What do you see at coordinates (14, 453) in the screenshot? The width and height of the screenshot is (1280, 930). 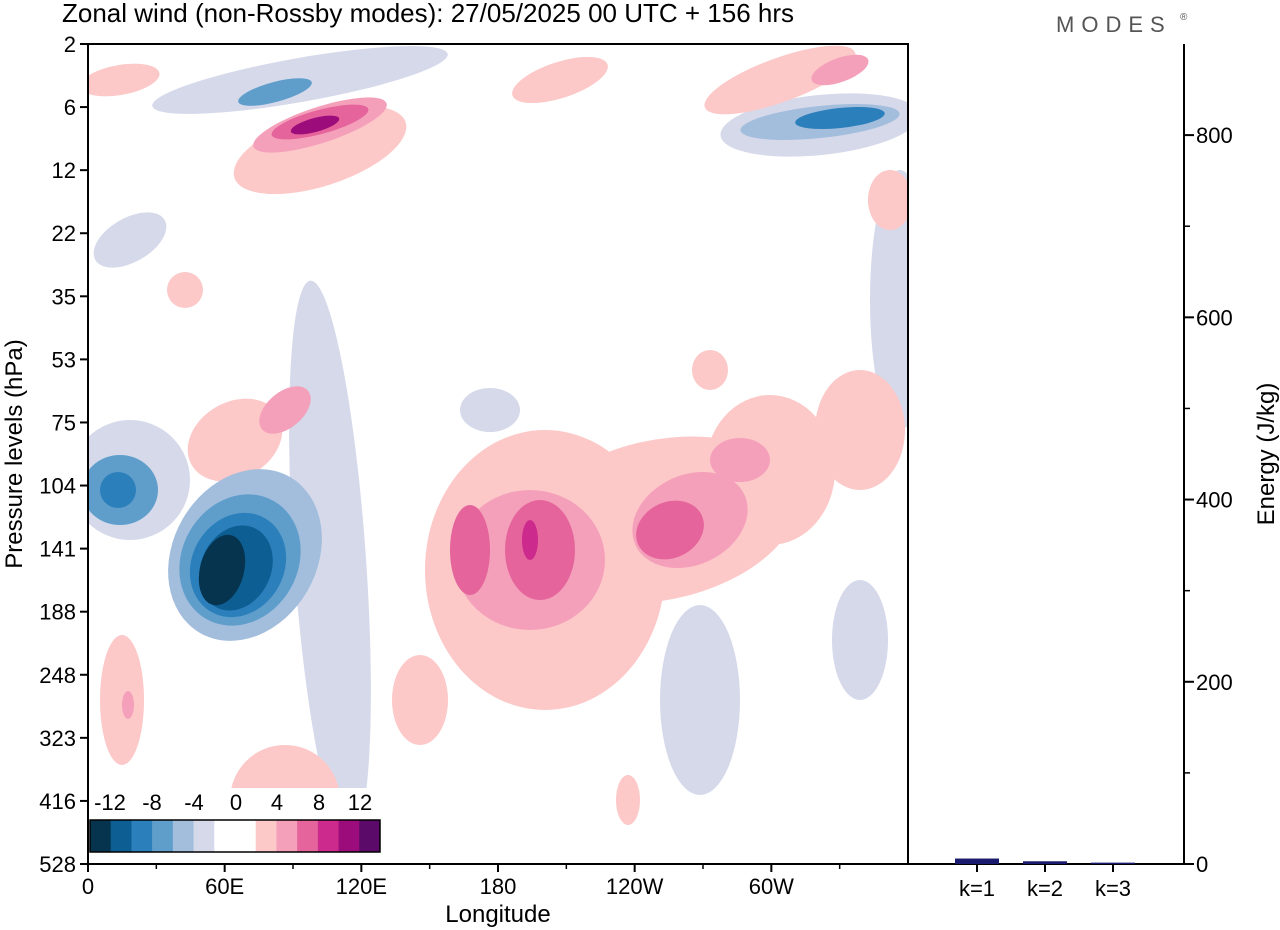 I see `y-axis-label: Pressure levels (hPa)` at bounding box center [14, 453].